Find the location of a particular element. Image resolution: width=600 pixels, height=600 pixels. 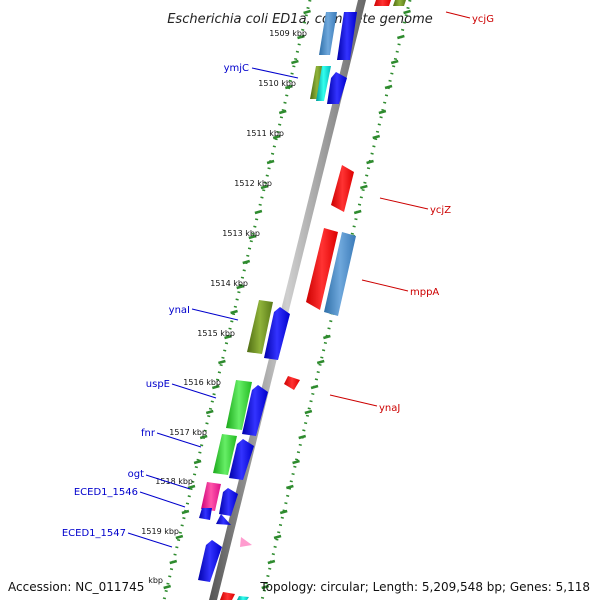

tick-label: 1510 kbp is located at coordinates (277, 83).